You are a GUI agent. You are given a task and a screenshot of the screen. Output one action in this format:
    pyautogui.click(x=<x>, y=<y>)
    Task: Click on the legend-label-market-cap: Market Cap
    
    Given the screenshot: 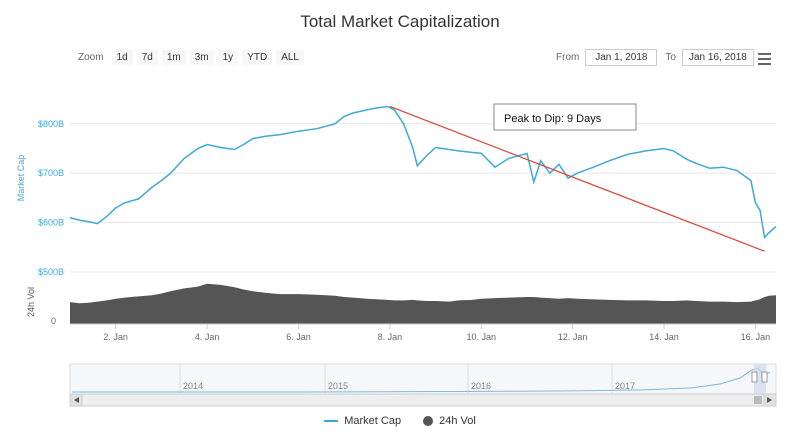 What is the action you would take?
    pyautogui.click(x=373, y=421)
    